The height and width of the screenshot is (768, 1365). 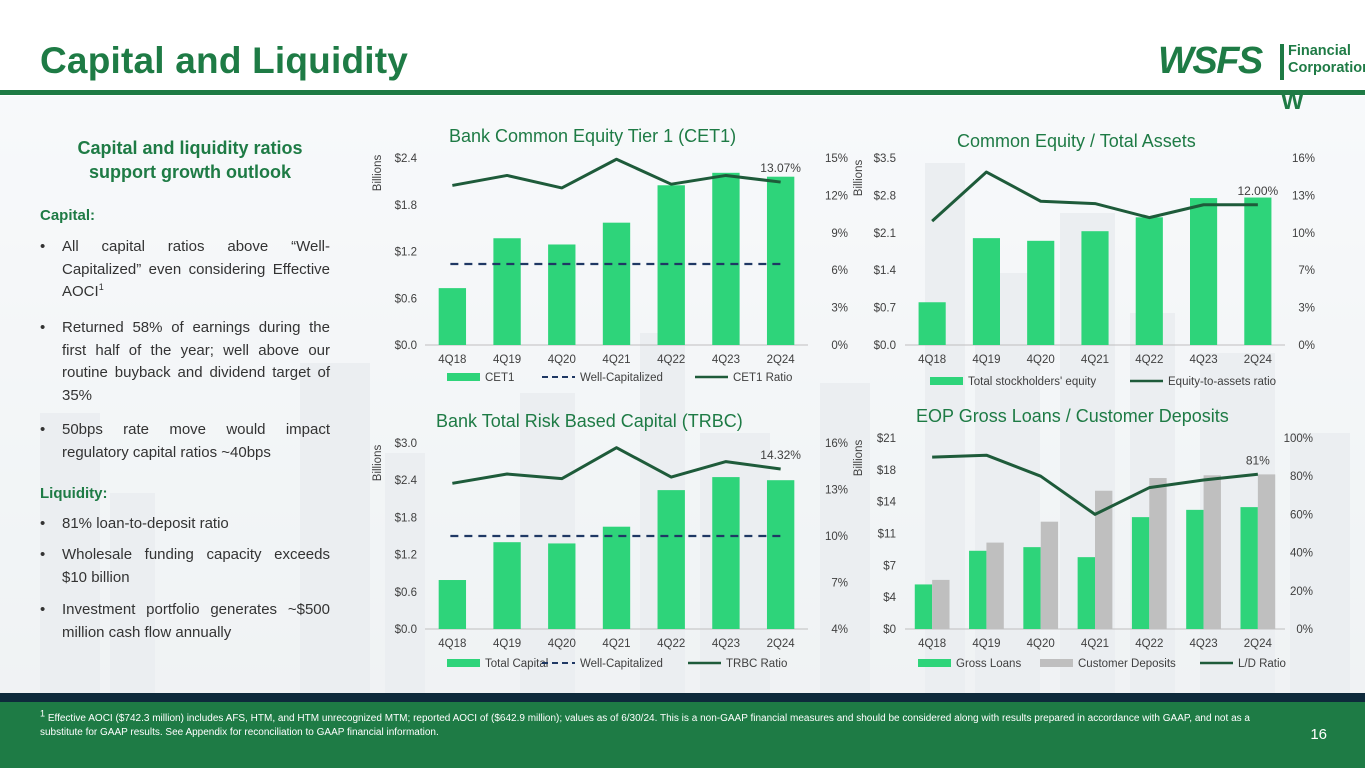 What do you see at coordinates (1303, 159) in the screenshot?
I see `equity_assets-y2tick-label: 16%` at bounding box center [1303, 159].